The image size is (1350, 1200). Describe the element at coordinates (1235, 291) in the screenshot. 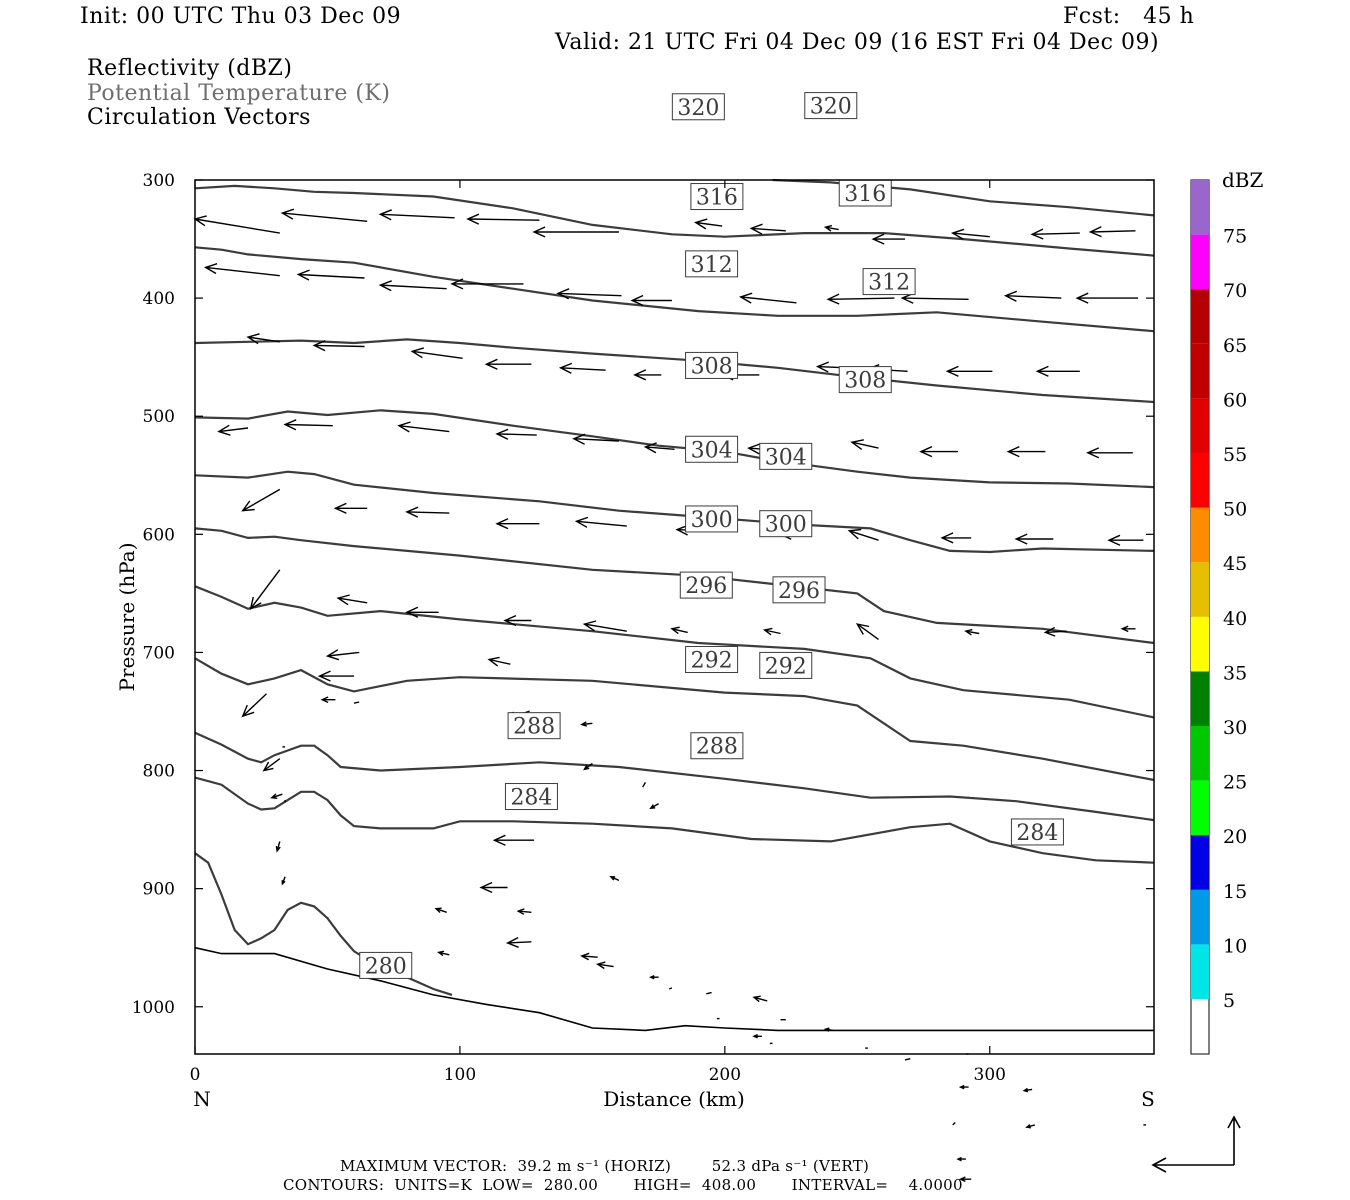

I see `colorbar-tick-label: 70` at that location.